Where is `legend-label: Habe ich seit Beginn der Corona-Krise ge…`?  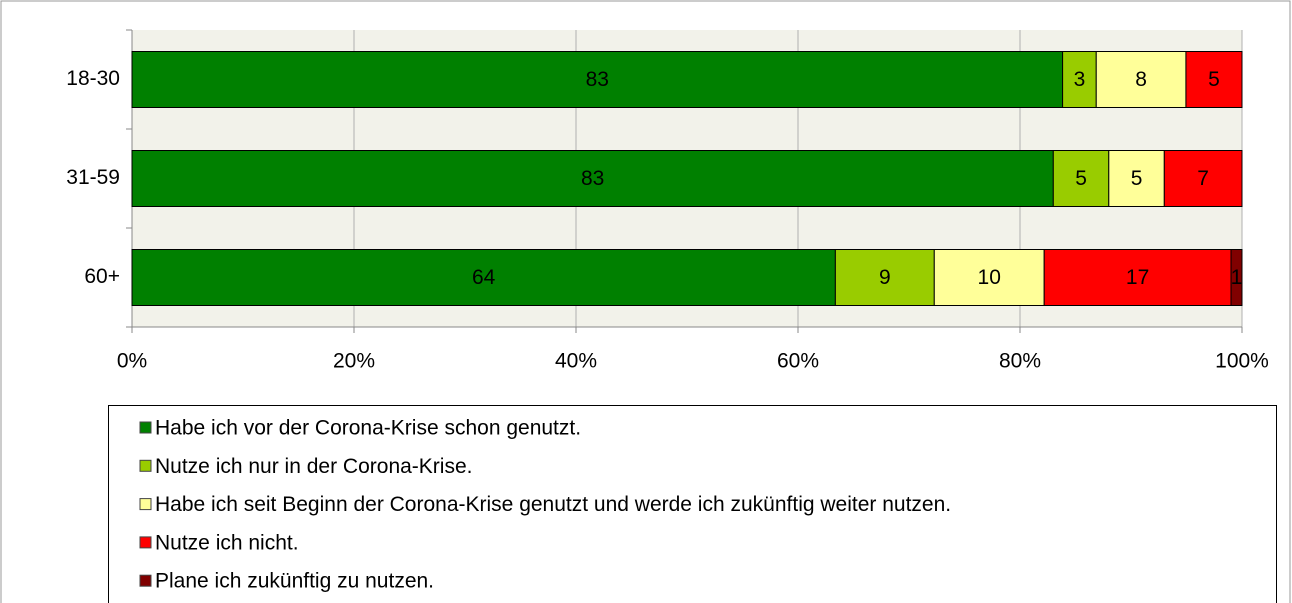 legend-label: Habe ich seit Beginn der Corona-Krise ge… is located at coordinates (553, 504).